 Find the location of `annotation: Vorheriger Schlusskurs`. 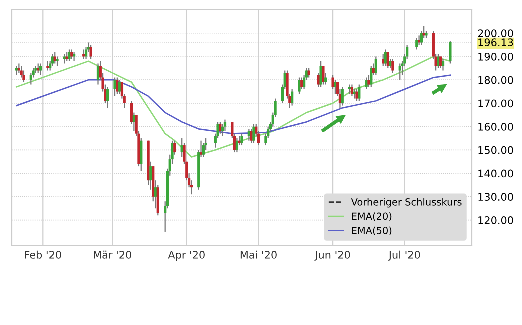

annotation: Vorheriger Schlusskurs is located at coordinates (406, 203).